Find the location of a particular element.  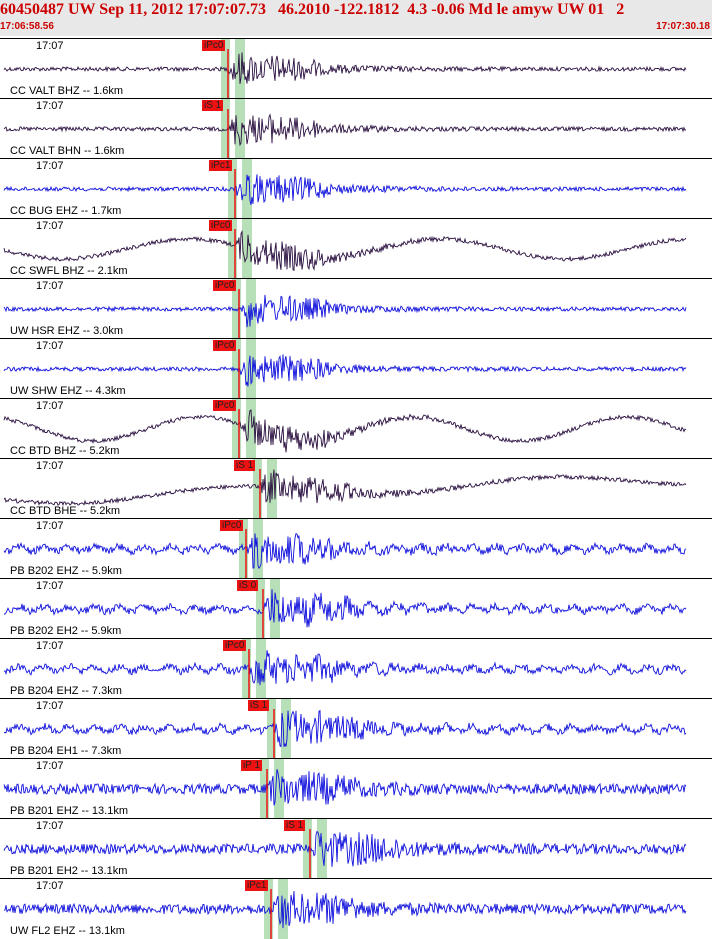

trace-panel: 17:07 PB B204 EHZ -- 7.3km iPc0 is located at coordinates (356, 668).